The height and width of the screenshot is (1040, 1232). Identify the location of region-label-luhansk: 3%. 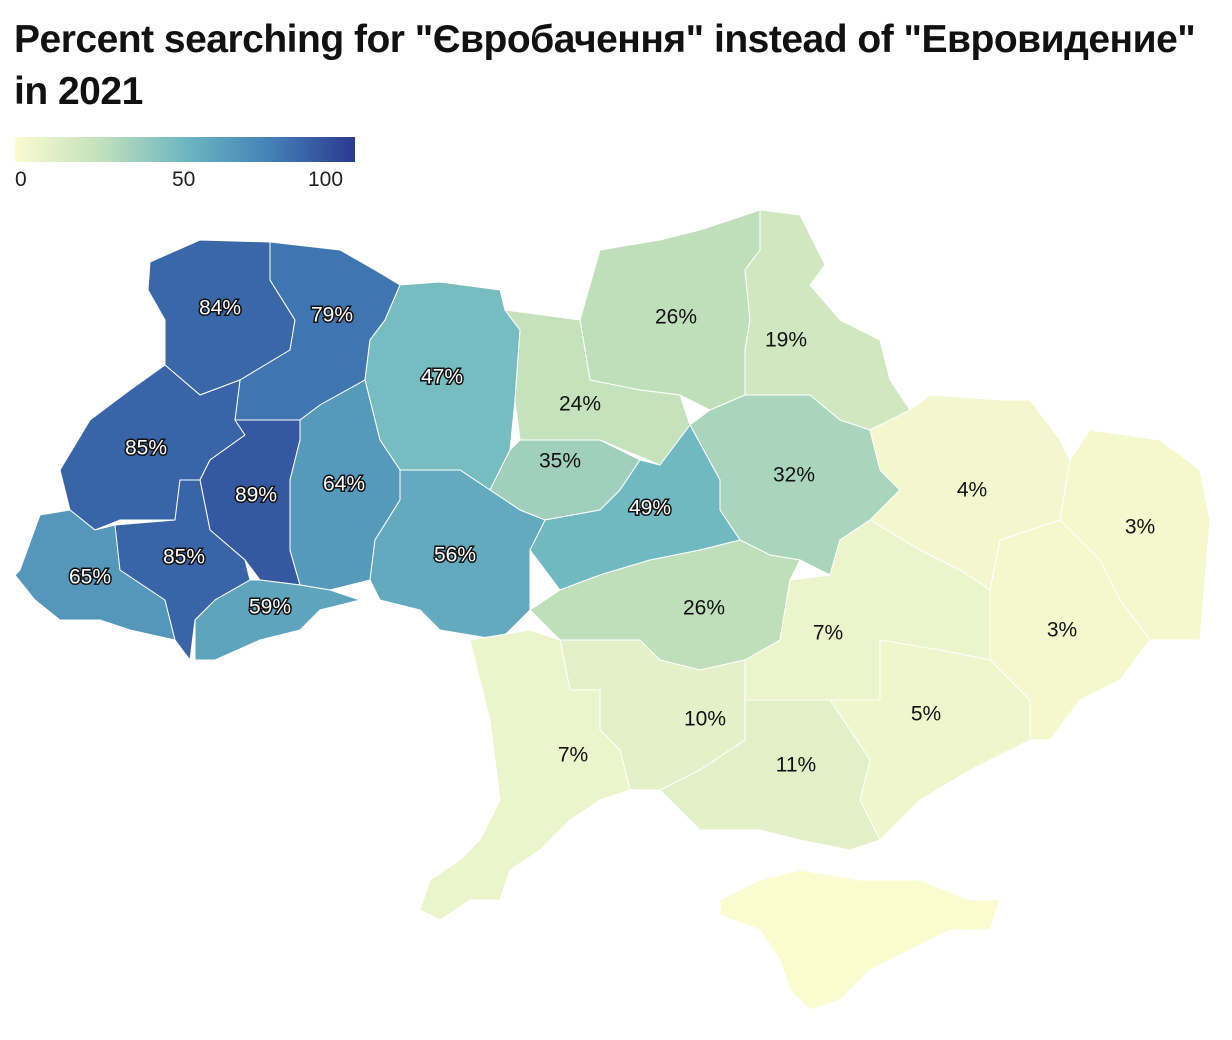
(1140, 527).